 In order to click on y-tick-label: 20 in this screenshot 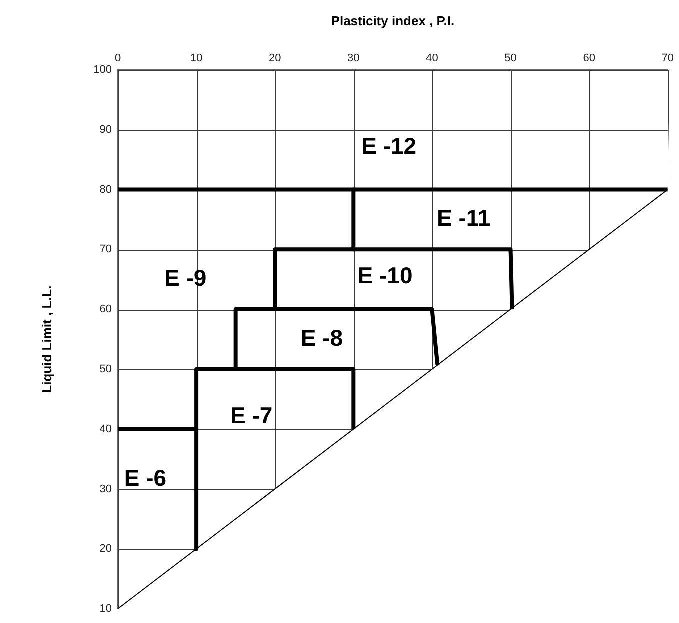, I will do `click(106, 549)`.